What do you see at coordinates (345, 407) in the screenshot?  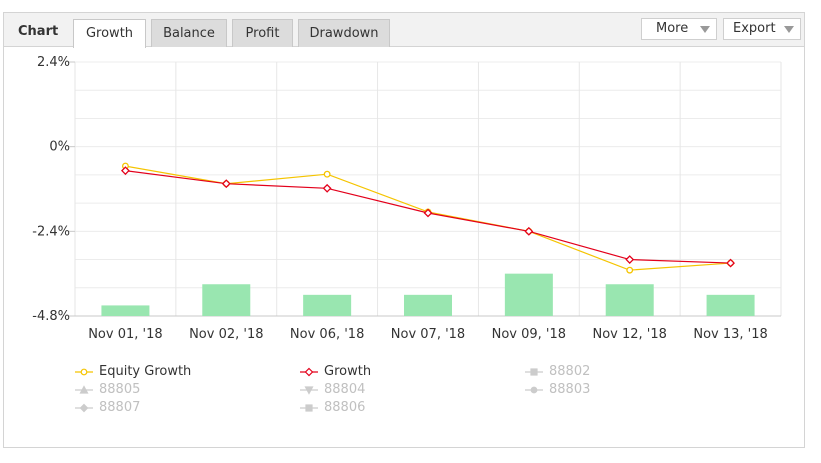 I see `legend-label: 88806` at bounding box center [345, 407].